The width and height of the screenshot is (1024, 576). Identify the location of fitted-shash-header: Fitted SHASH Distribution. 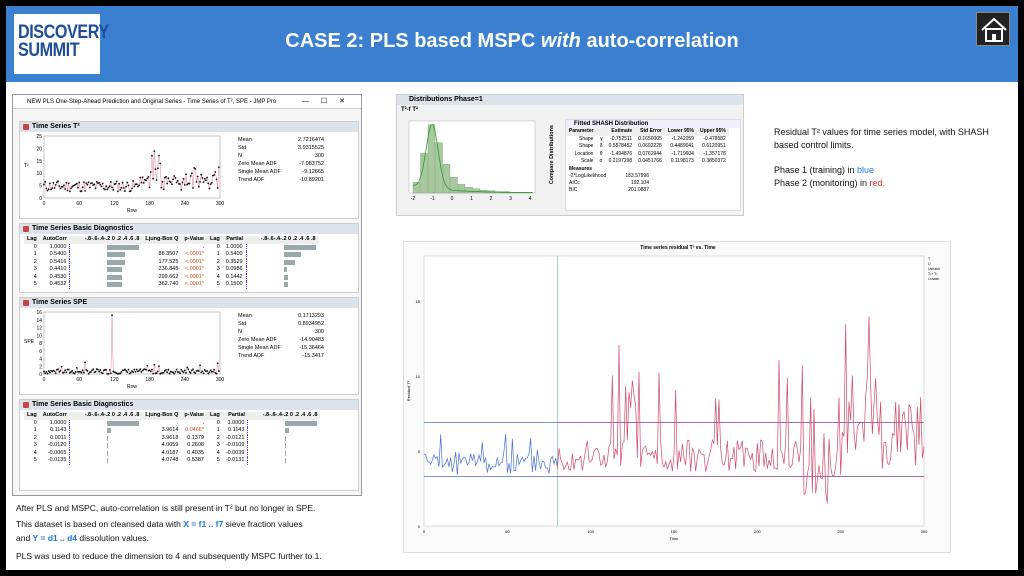
(653, 124).